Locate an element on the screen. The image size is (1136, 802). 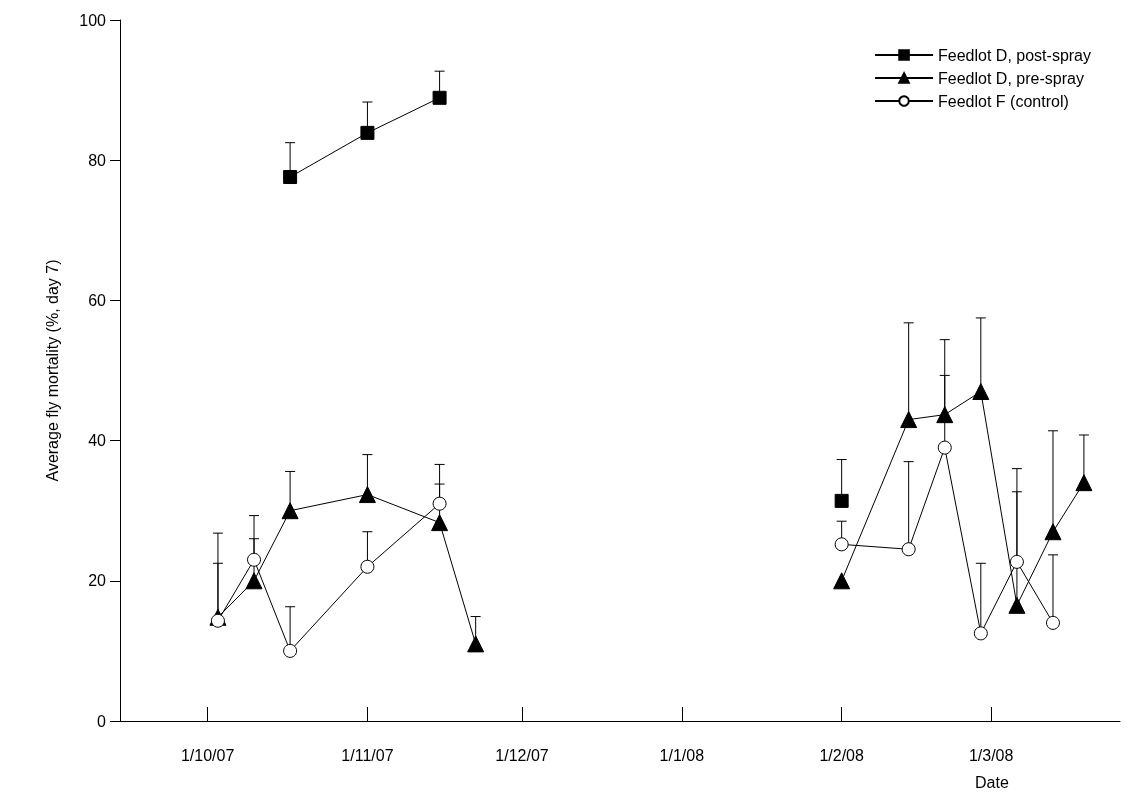
y-tick-label: 40 is located at coordinates (97, 441).